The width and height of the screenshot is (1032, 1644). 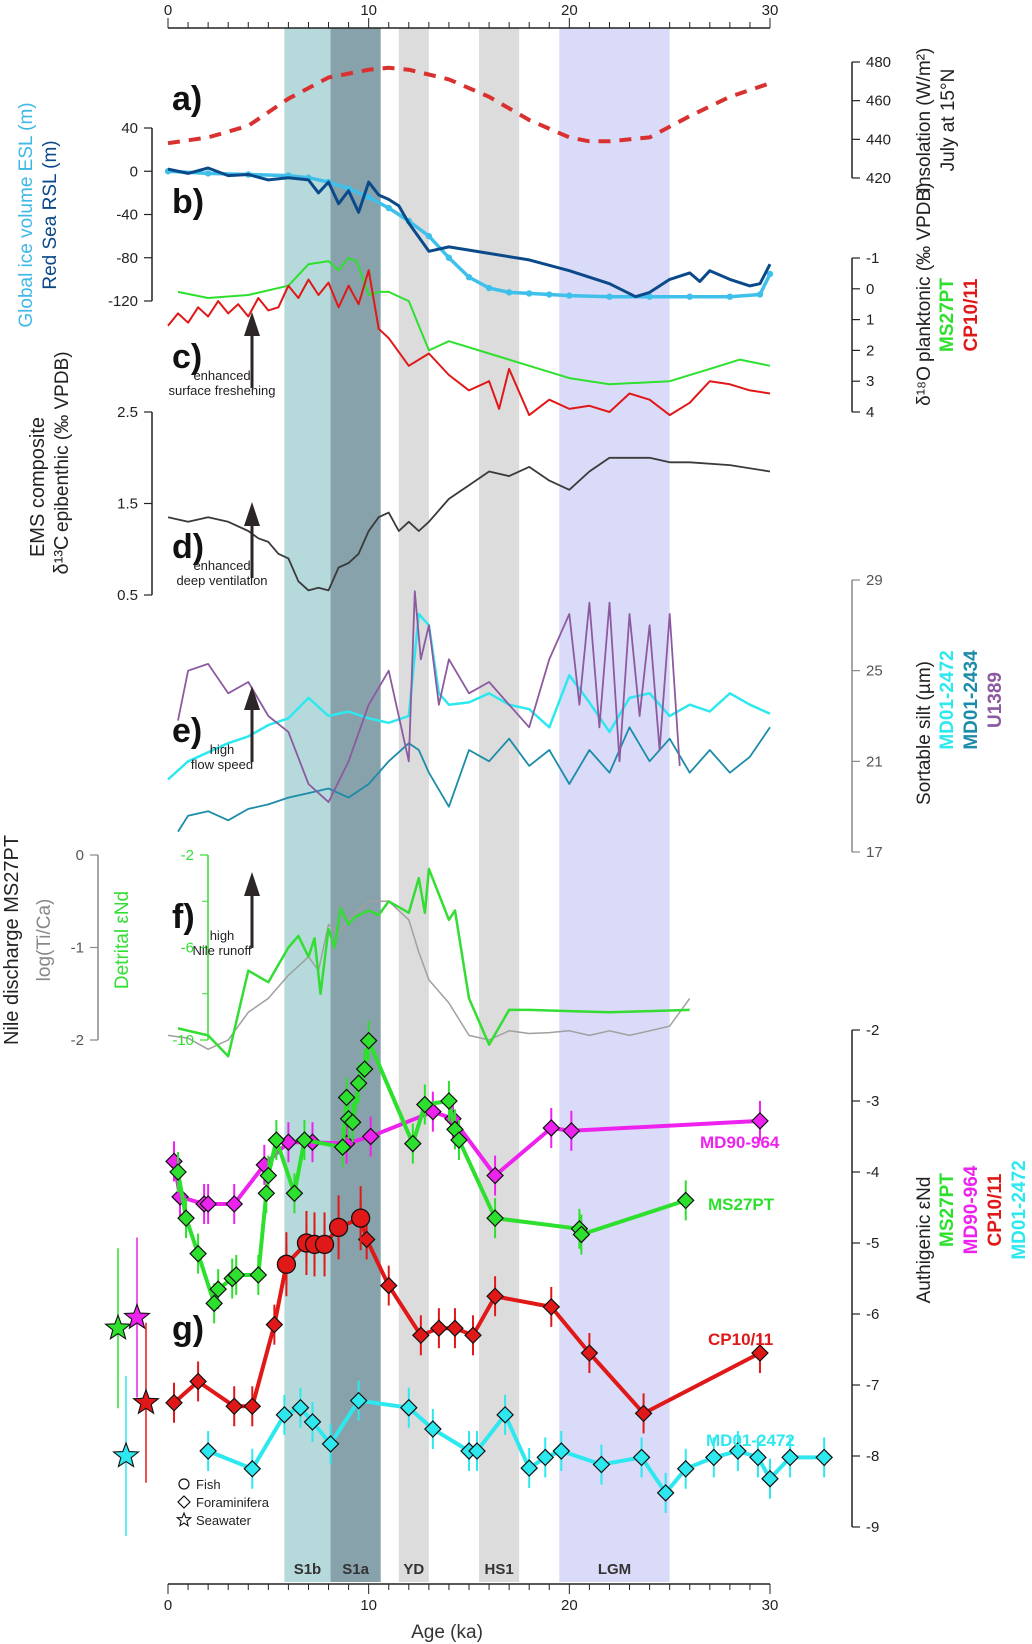 I want to click on d13c-axis-title: δ¹³C, so click(x=62, y=555).